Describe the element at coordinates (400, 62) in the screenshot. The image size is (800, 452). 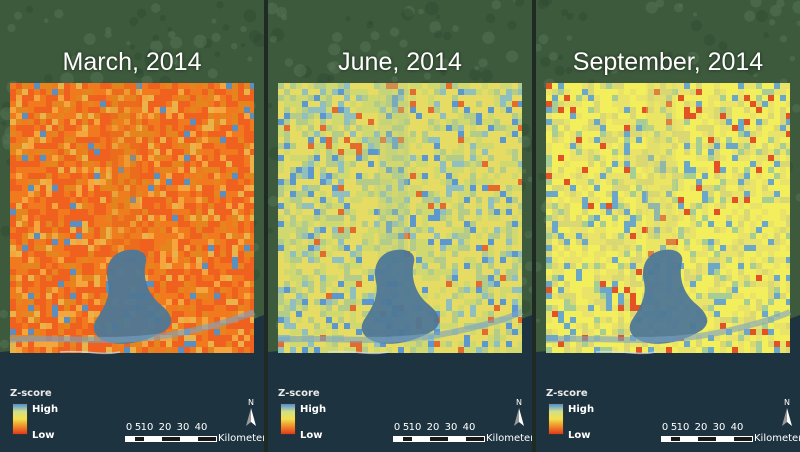
I see `panel-title: June, 2014` at that location.